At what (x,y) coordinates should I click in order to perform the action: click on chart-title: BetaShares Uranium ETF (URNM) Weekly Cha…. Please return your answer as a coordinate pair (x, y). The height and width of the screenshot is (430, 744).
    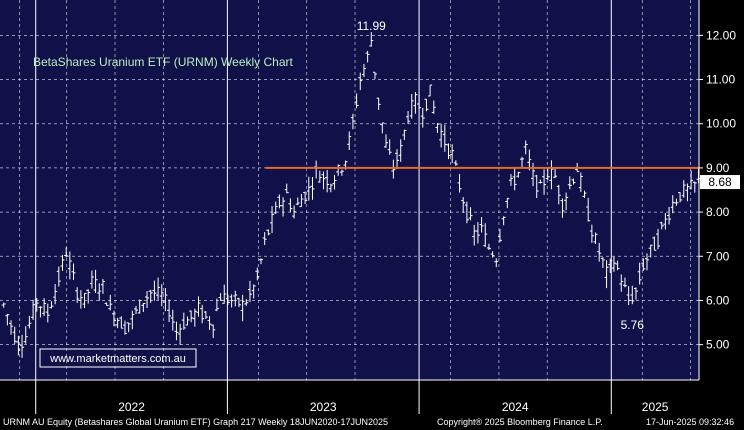
    Looking at the image, I should click on (163, 62).